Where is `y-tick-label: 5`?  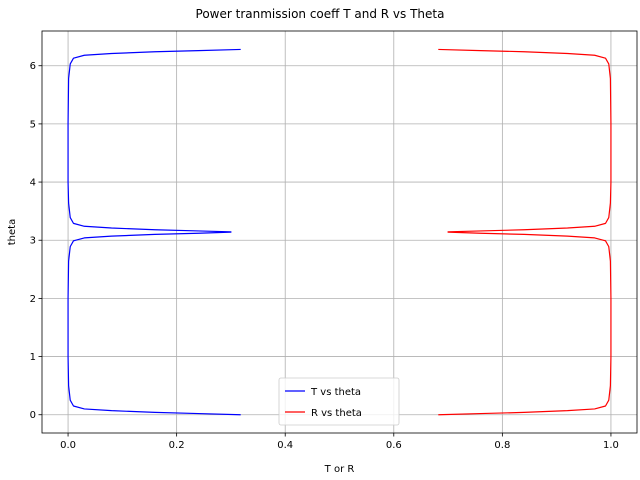 y-tick-label: 5 is located at coordinates (33, 124).